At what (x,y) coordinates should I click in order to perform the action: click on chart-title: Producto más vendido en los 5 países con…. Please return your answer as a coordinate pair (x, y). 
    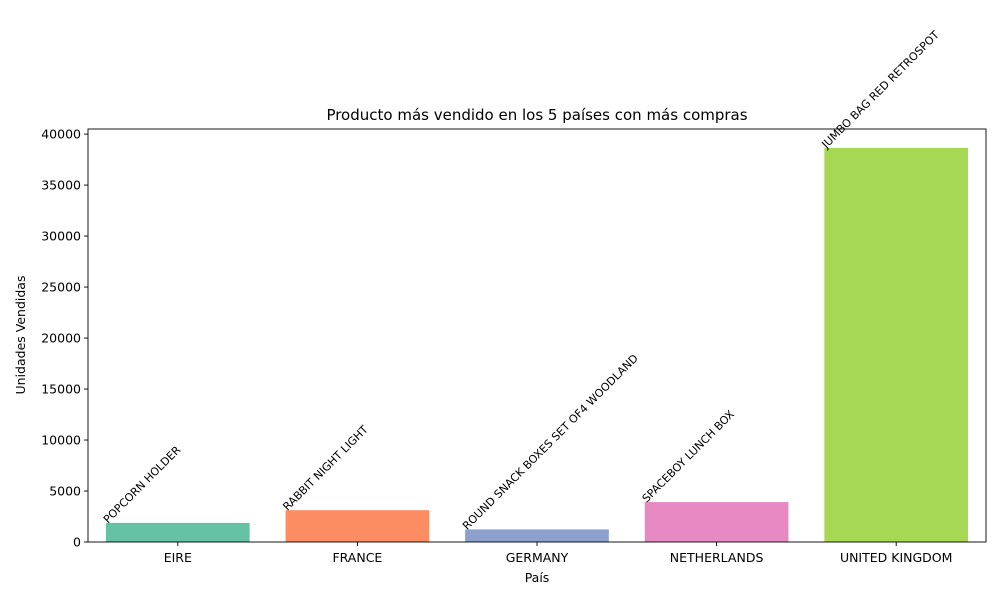
    Looking at the image, I should click on (536, 115).